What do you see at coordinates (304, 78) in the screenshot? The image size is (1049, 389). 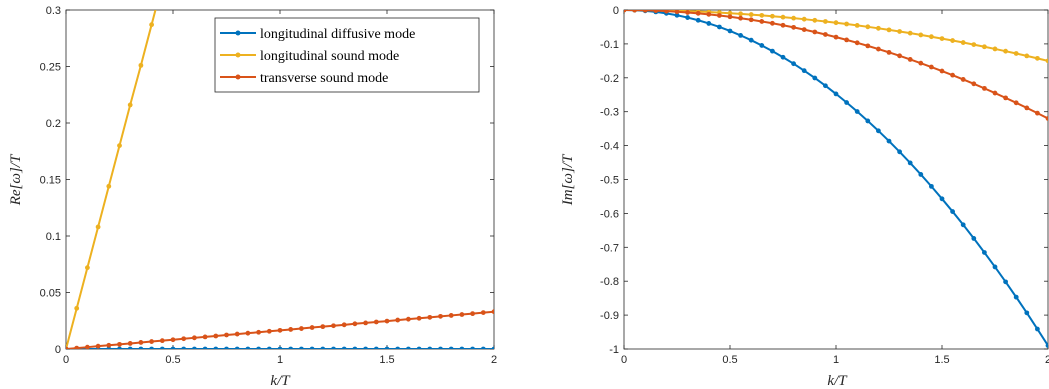 I see `legend-item-transverse-sound: transverse sound mode` at bounding box center [304, 78].